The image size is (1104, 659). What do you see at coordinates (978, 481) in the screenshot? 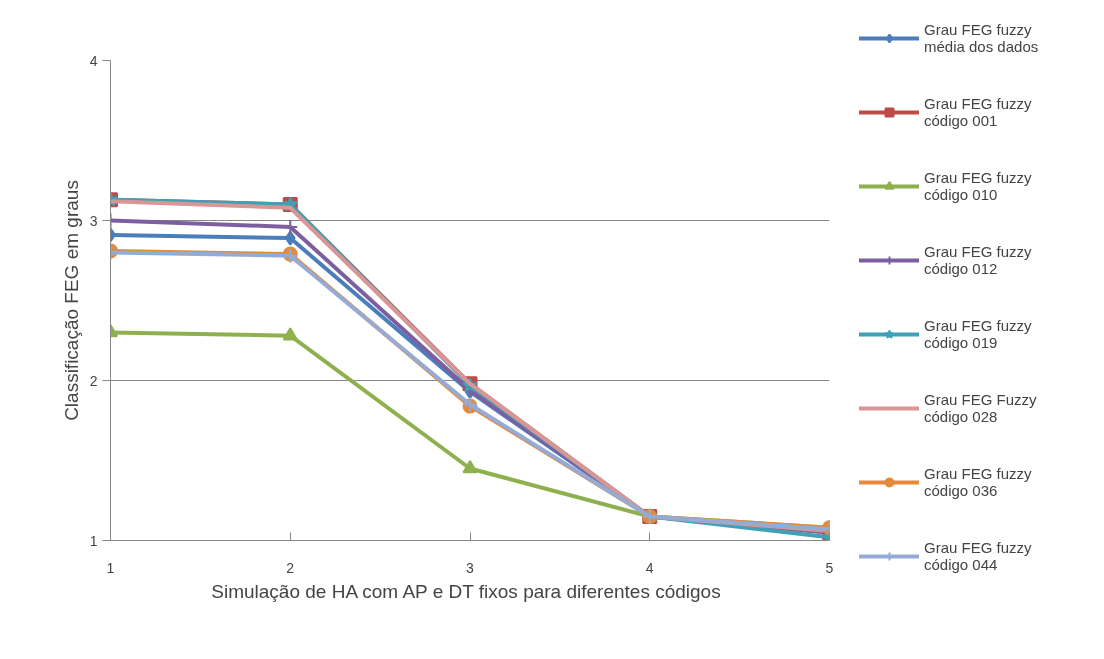
I see `legend-label: Grau FEG fuzzy código 036` at bounding box center [978, 481].